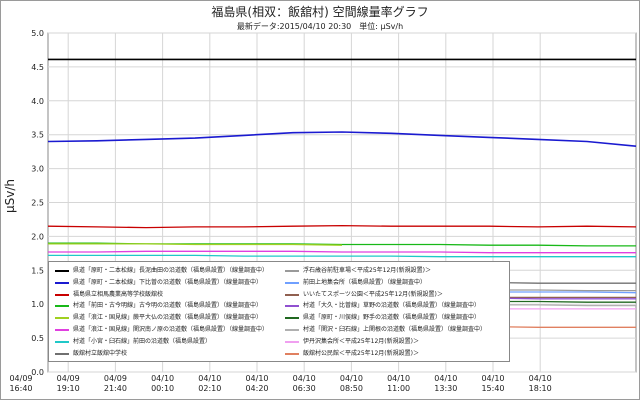  What do you see at coordinates (256, 388) in the screenshot?
I see `x-tick-time: 04:20` at bounding box center [256, 388].